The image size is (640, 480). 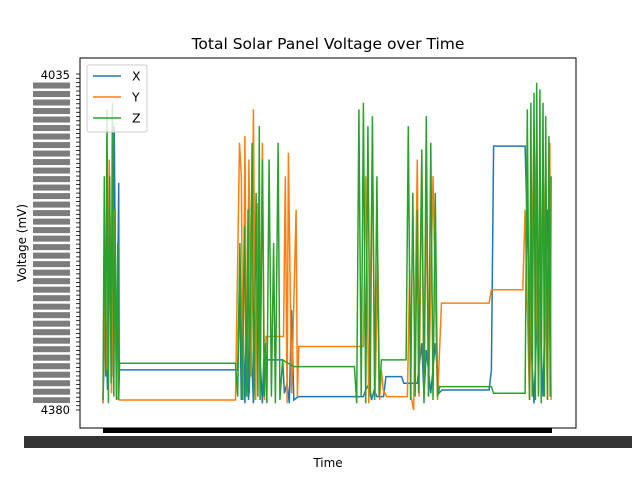 I want to click on legend-label-y: Y, so click(x=135, y=97).